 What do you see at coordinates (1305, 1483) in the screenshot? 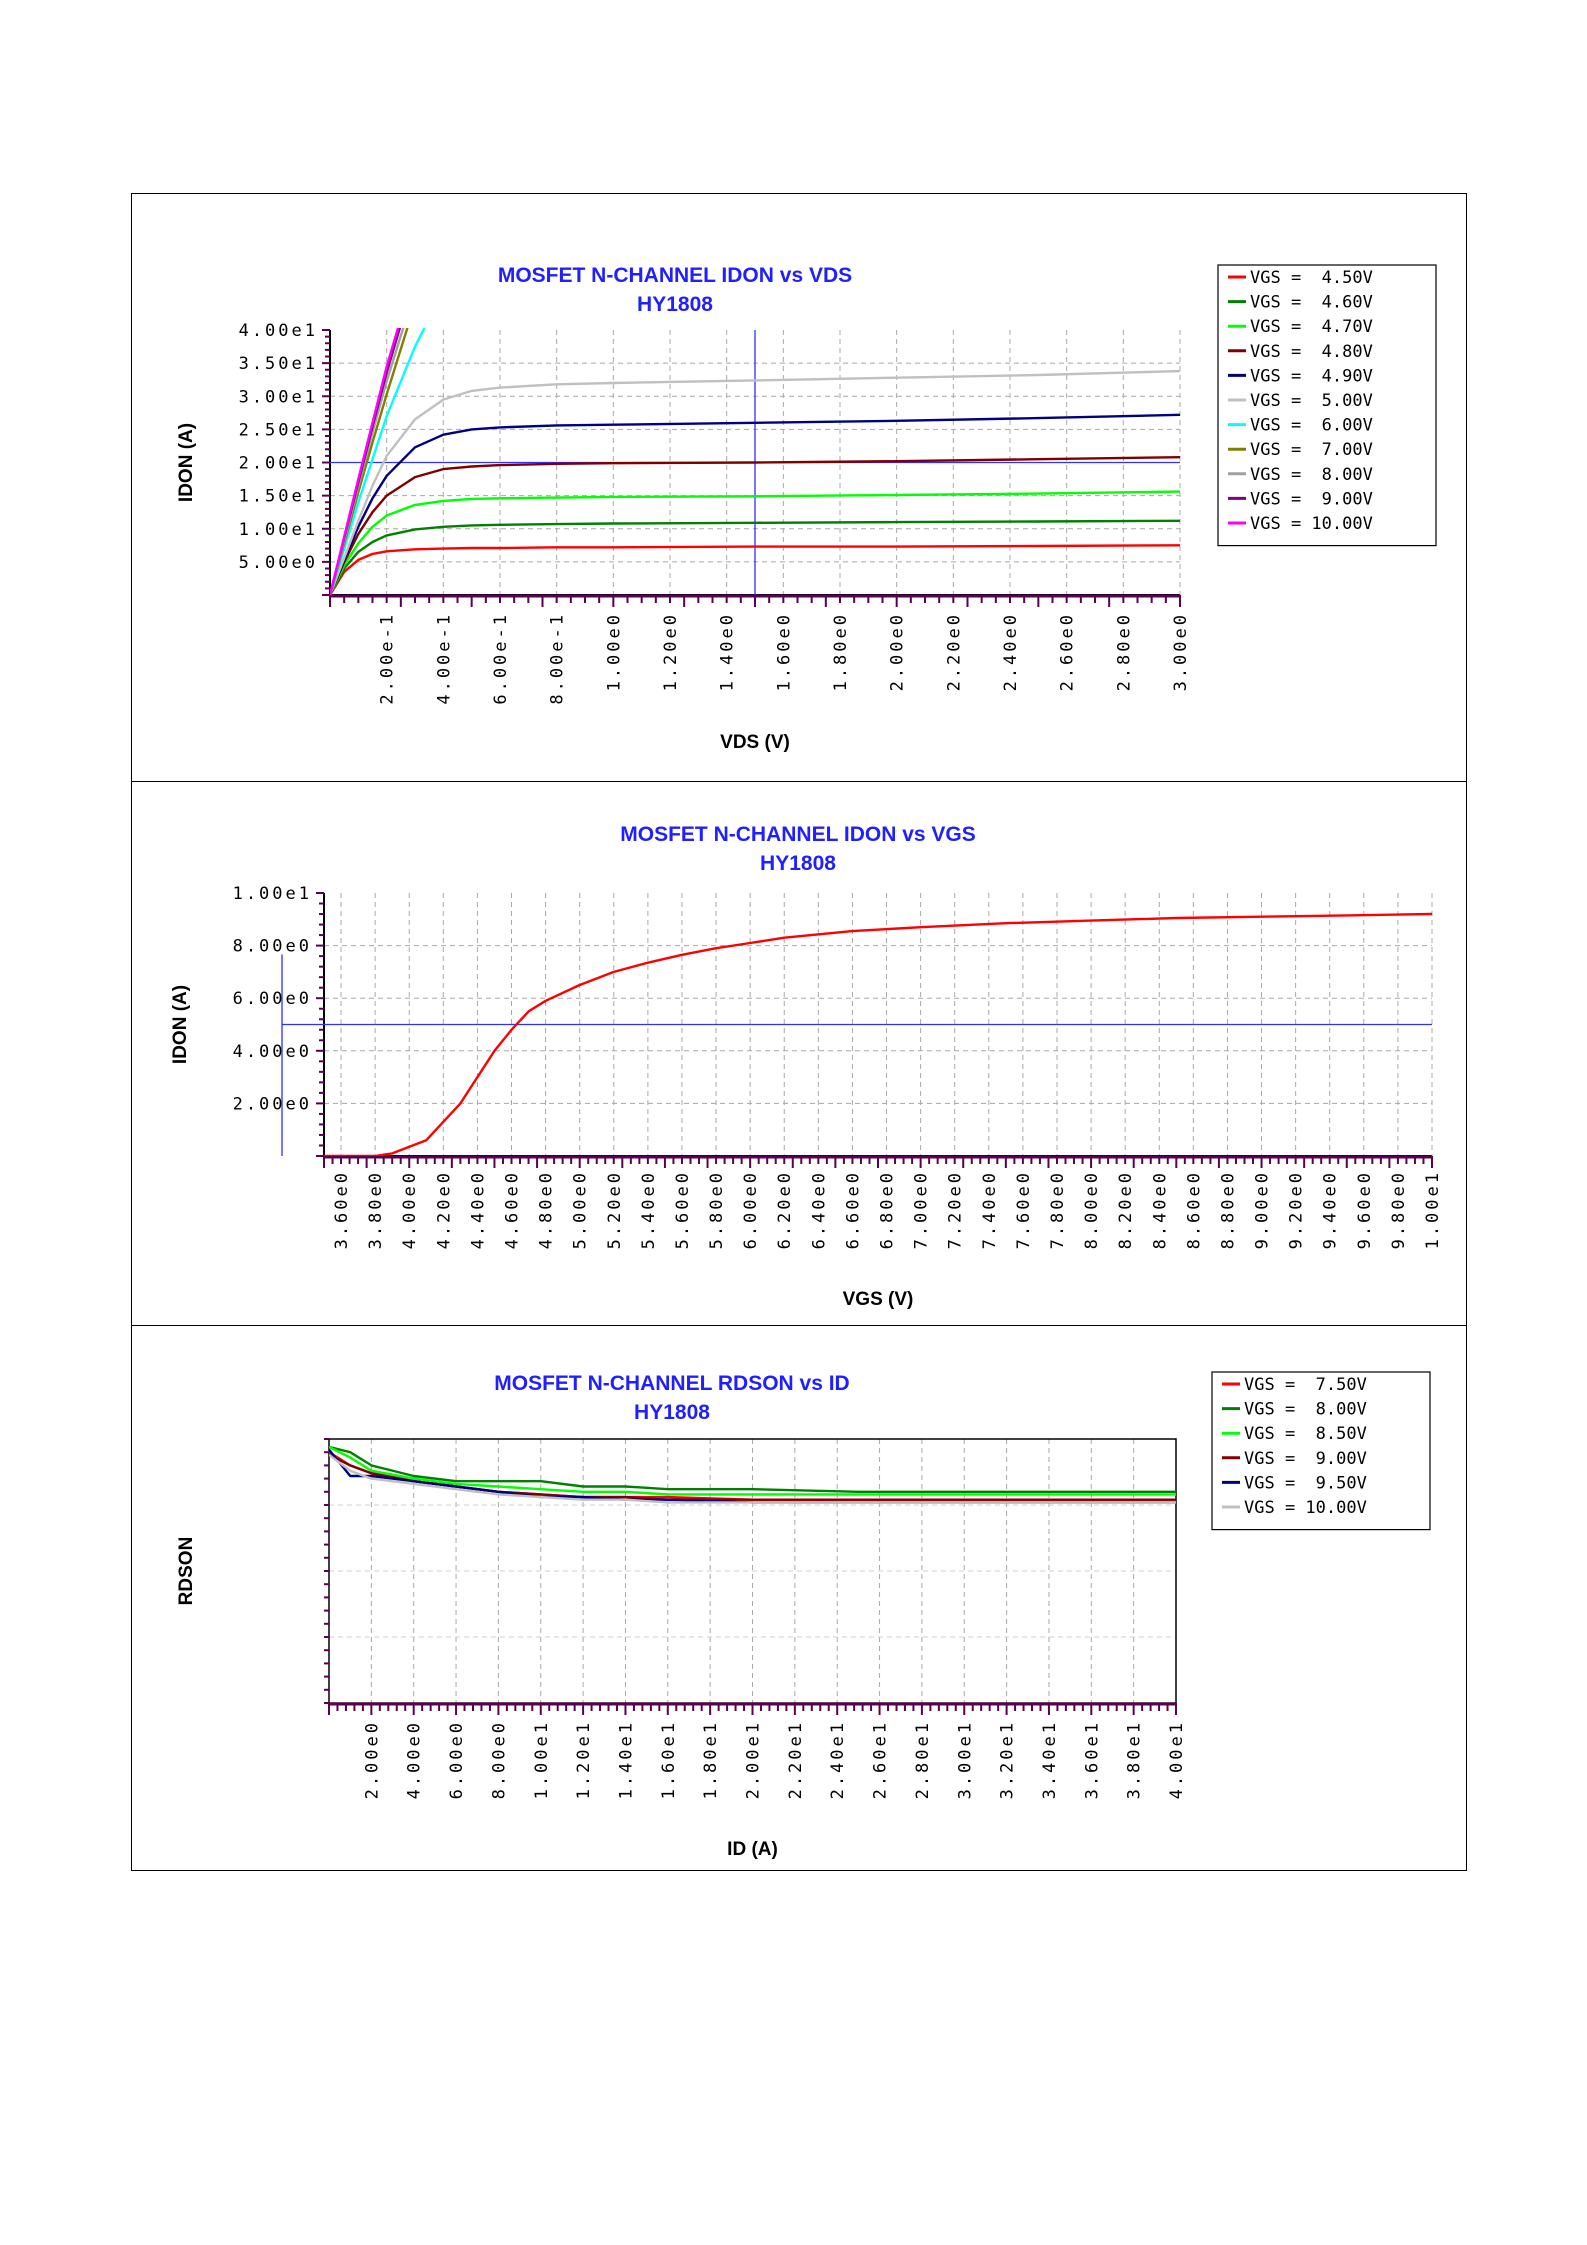
I see `legend-label: VGS = 9.50V` at bounding box center [1305, 1483].